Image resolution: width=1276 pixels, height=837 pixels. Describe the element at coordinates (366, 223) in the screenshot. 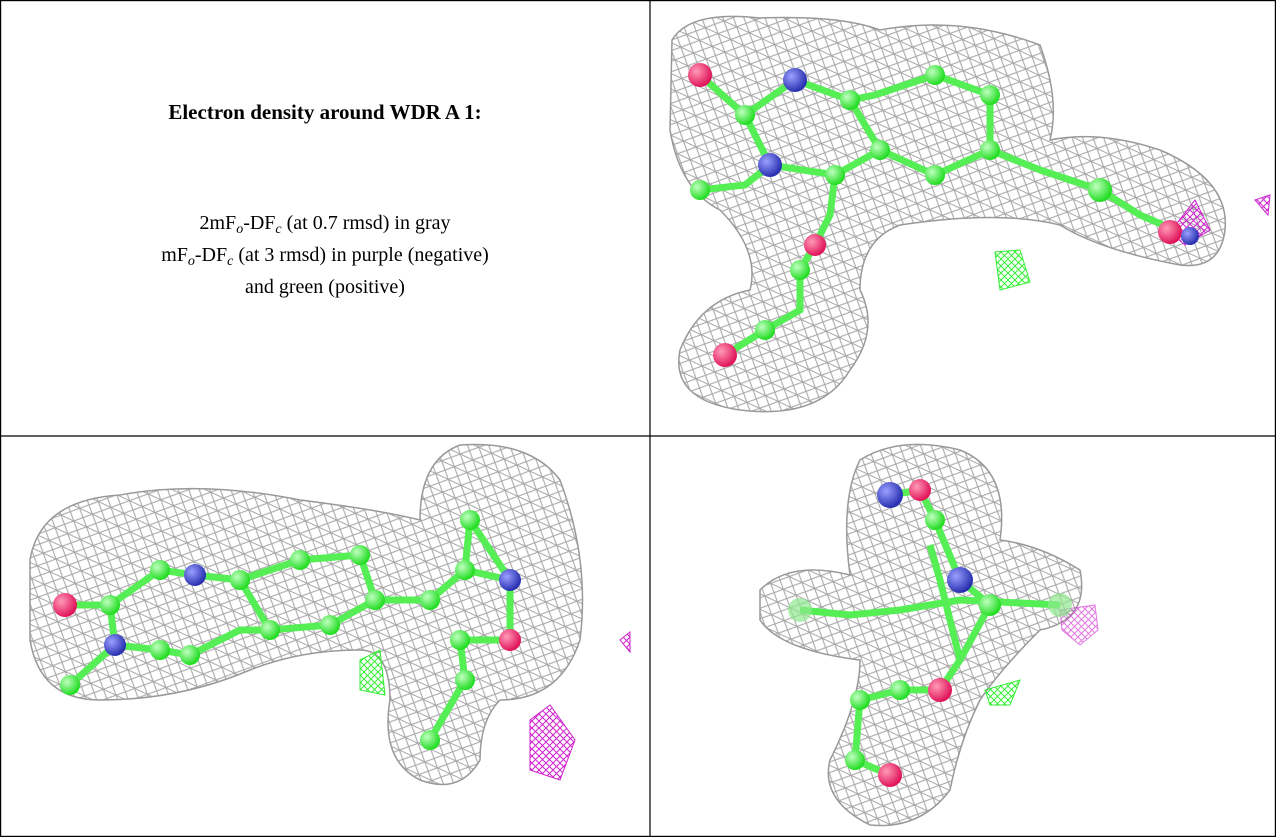

I see `legend-text: (at 0.7 rmsd) in gray` at that location.